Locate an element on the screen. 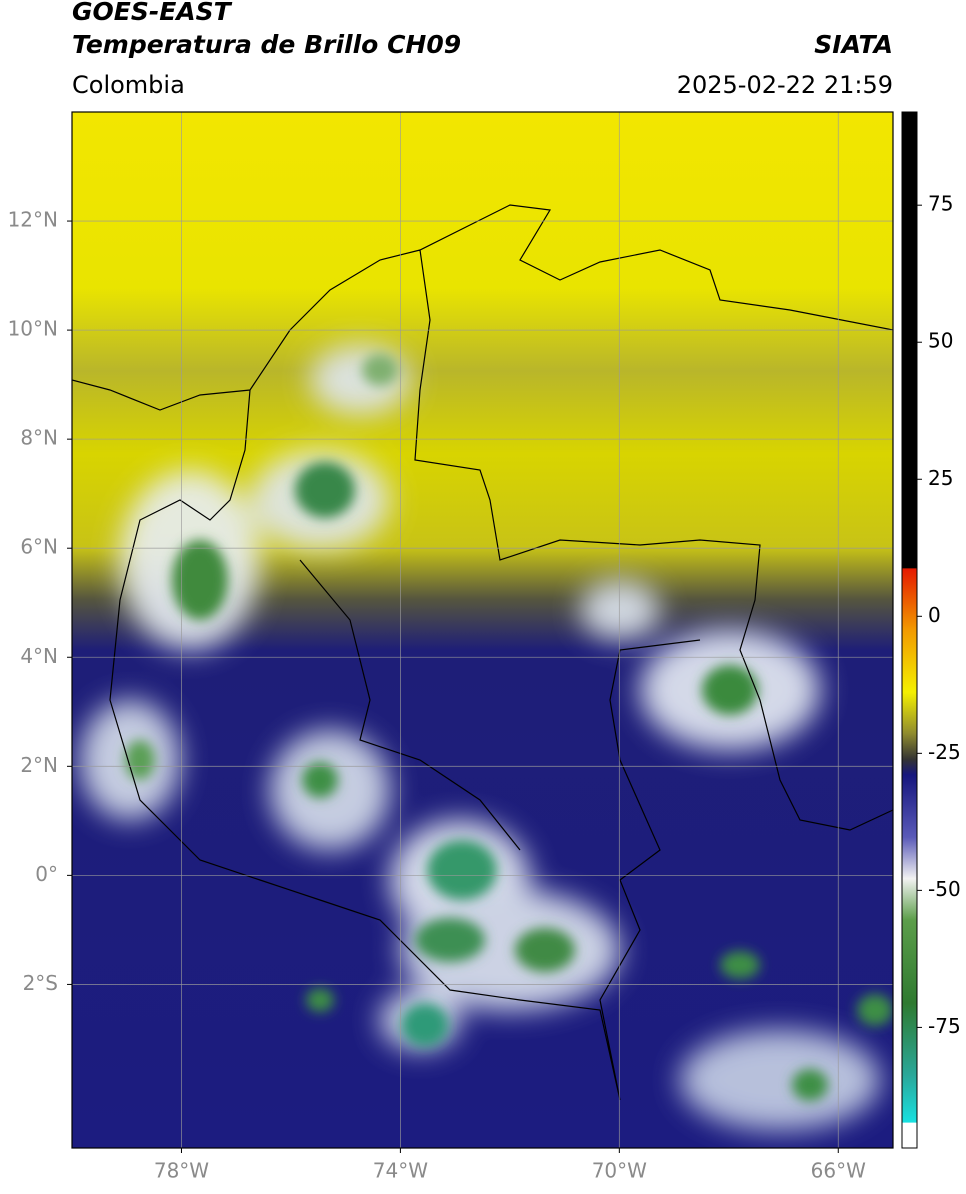  y-tick-label: 0° is located at coordinates (46, 874).